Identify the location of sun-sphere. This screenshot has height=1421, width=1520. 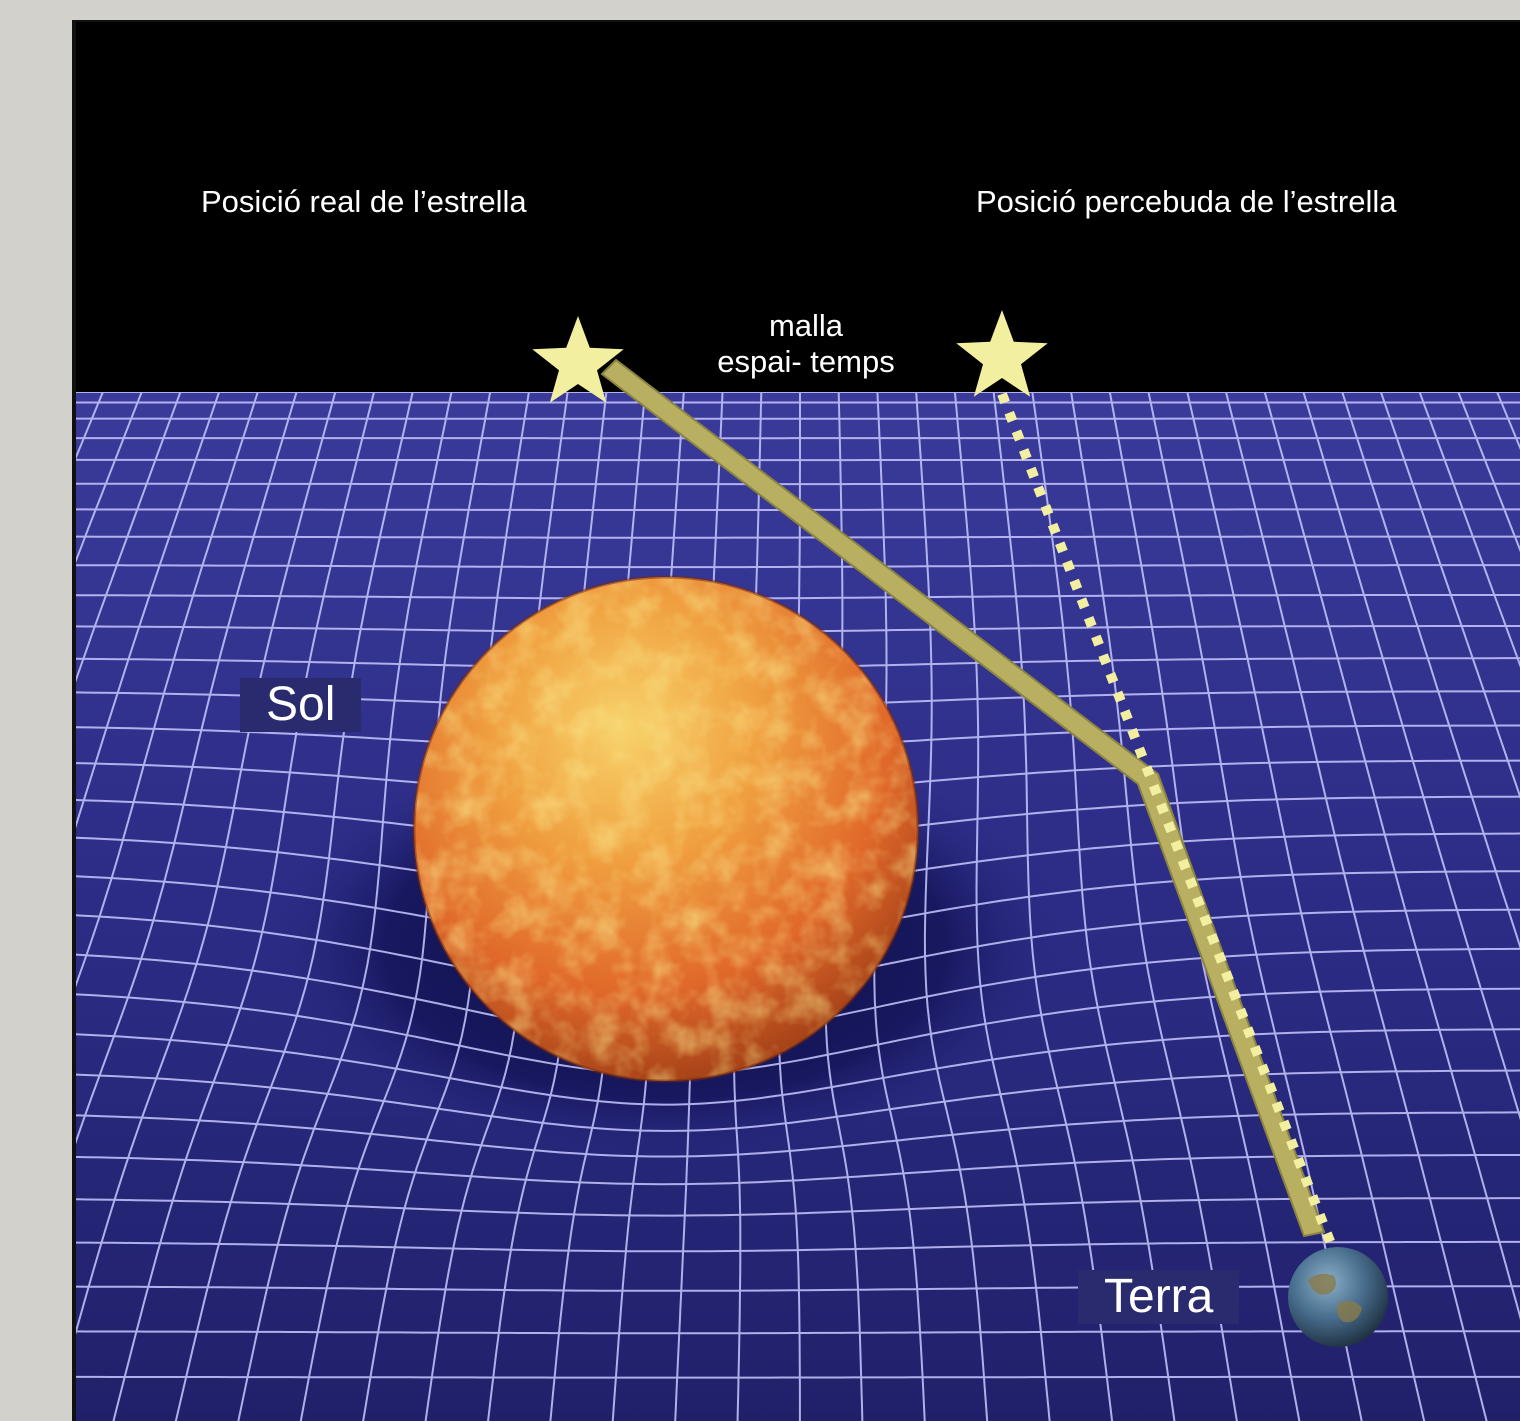
(666, 829).